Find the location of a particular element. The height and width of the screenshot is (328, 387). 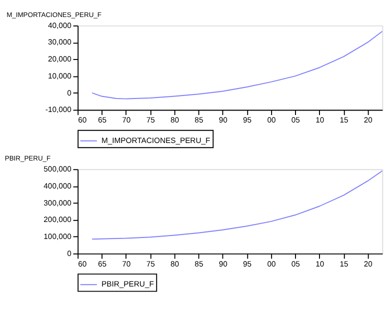

legend-label: M_IMPORTACIONES_PERU_F is located at coordinates (156, 140).